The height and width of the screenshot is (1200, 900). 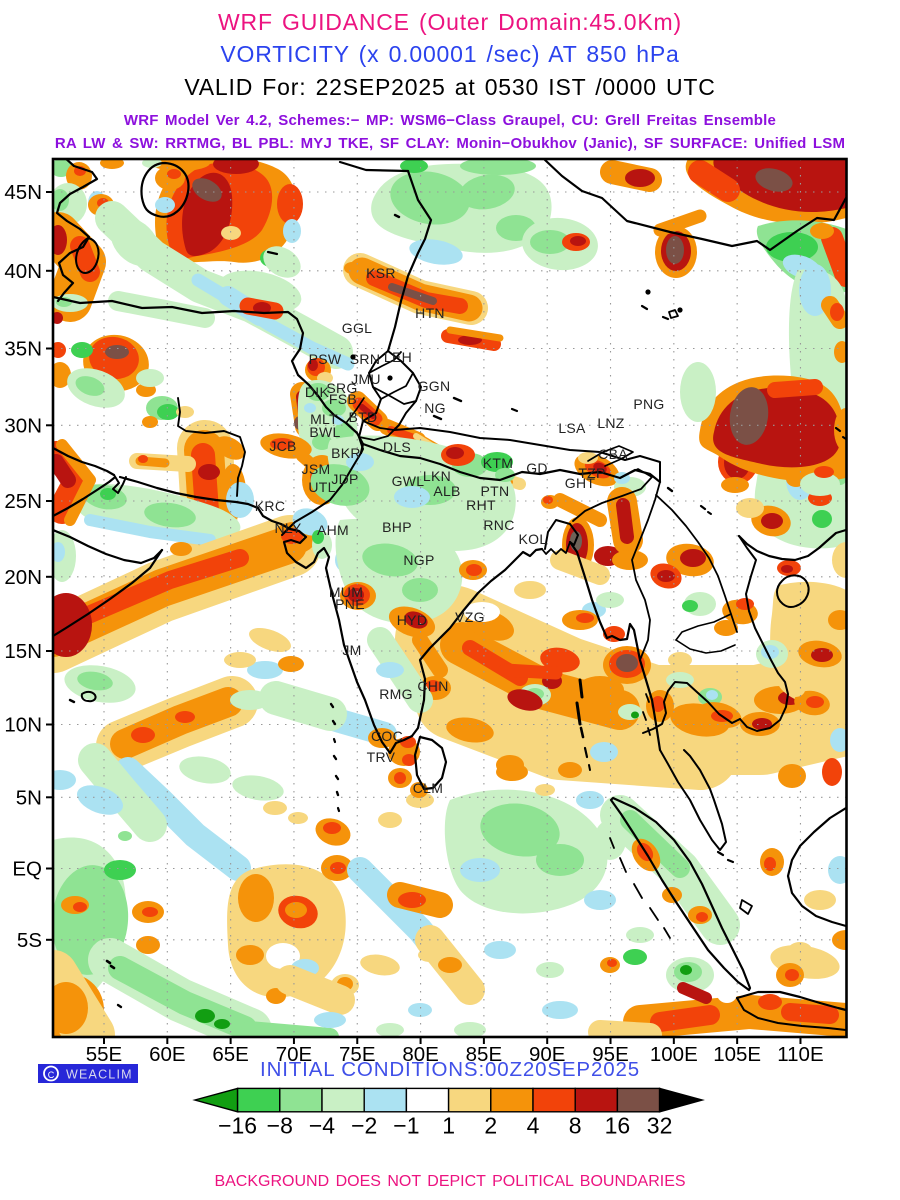 What do you see at coordinates (437, 476) in the screenshot?
I see `svg-text: LKN` at bounding box center [437, 476].